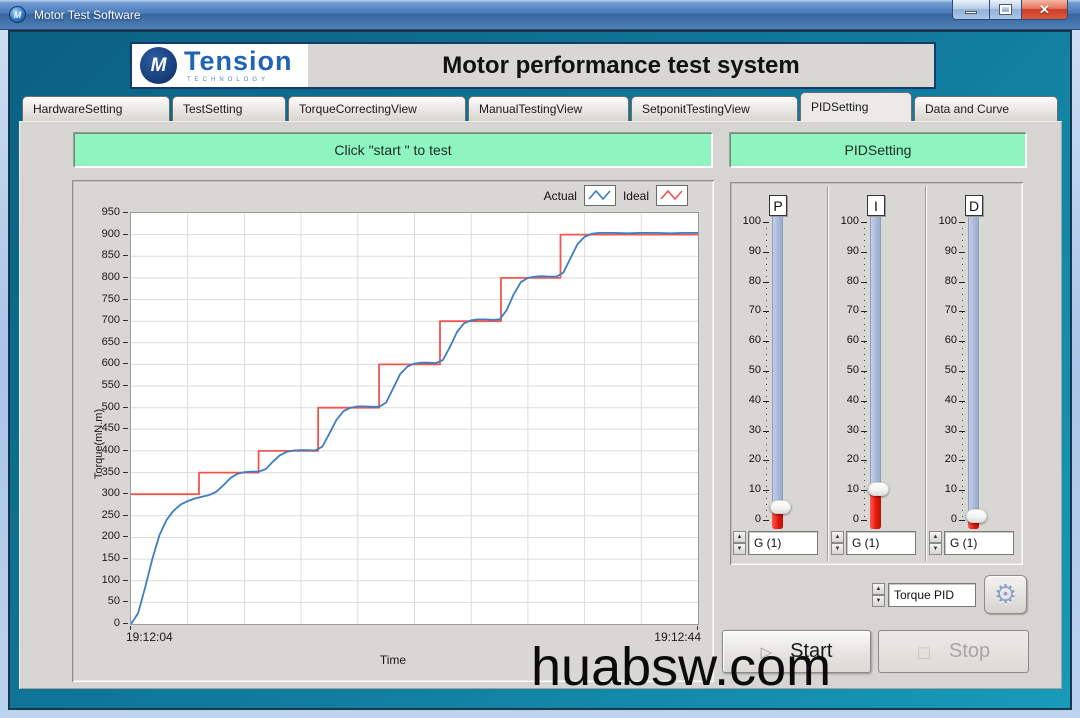 Image resolution: width=1080 pixels, height=718 pixels. Describe the element at coordinates (96, 108) in the screenshot. I see `tab-hardwaresetting: HardwareSetting` at that location.